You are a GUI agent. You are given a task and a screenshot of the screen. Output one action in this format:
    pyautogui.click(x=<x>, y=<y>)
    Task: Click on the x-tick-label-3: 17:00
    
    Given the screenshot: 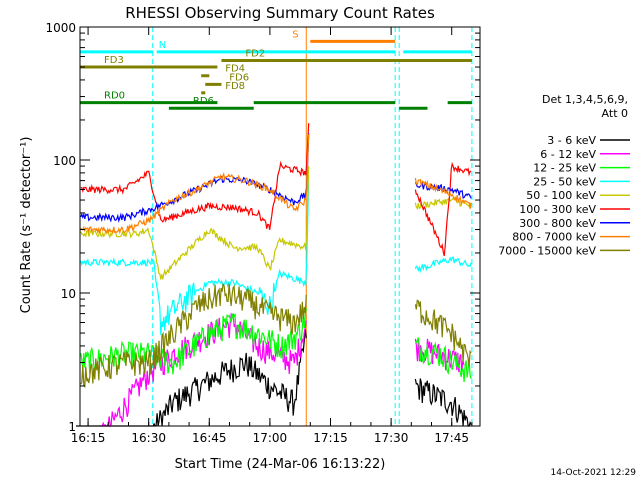 What is the action you would take?
    pyautogui.click(x=270, y=438)
    